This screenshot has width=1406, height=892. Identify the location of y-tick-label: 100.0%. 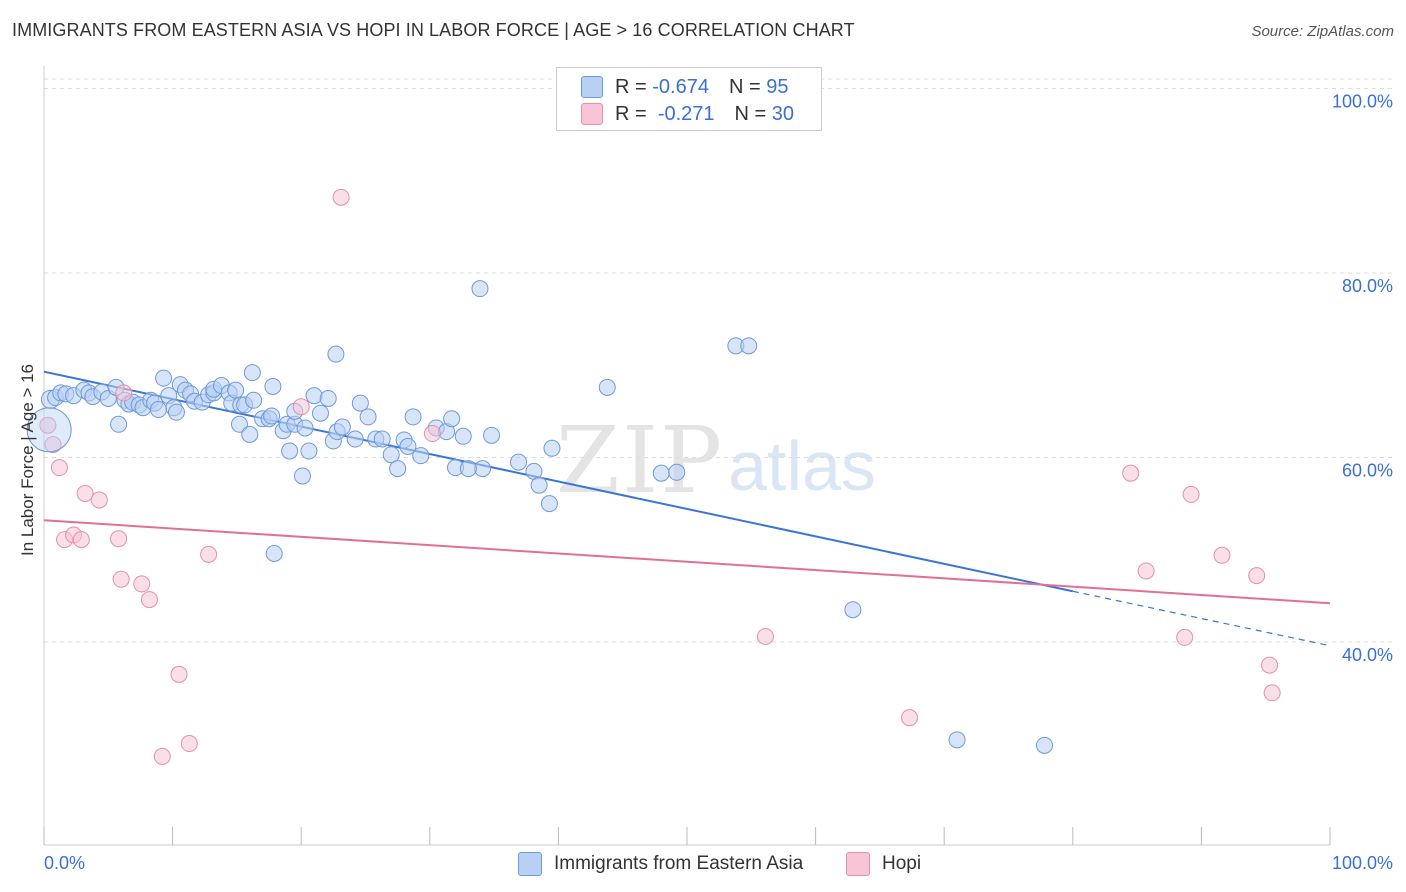
(1362, 101).